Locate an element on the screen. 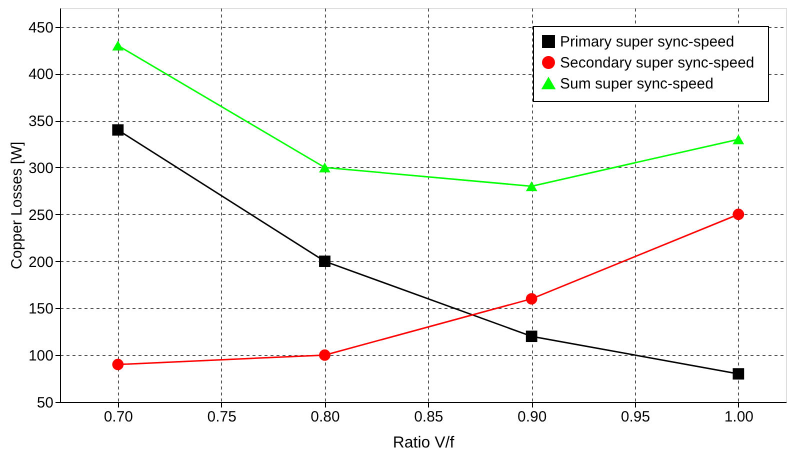  legend-label: Sum super sync-speed is located at coordinates (637, 84).